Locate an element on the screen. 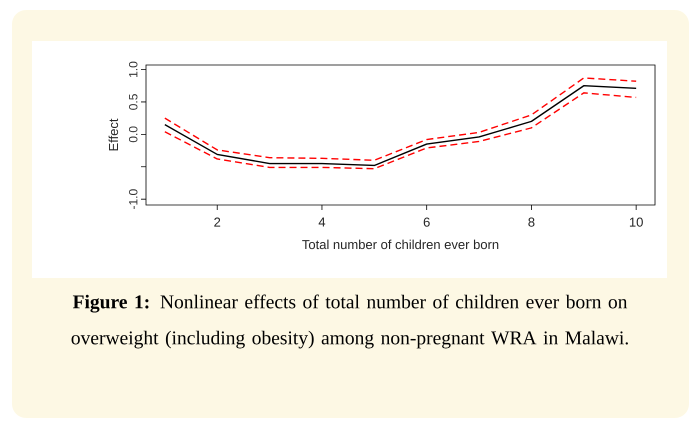 Image resolution: width=691 pixels, height=421 pixels. x-tick-label: 2 is located at coordinates (217, 222).